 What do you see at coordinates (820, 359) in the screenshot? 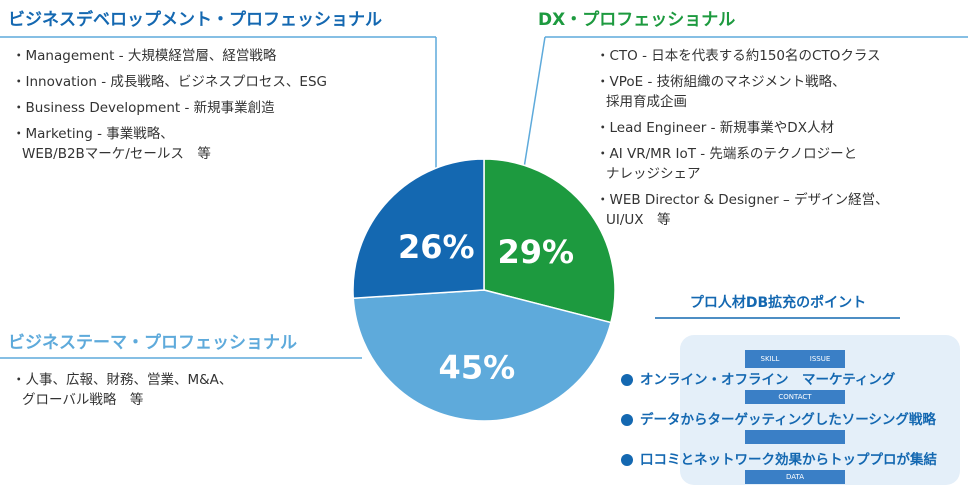
I see `graphic-label: ISSUE` at bounding box center [820, 359].